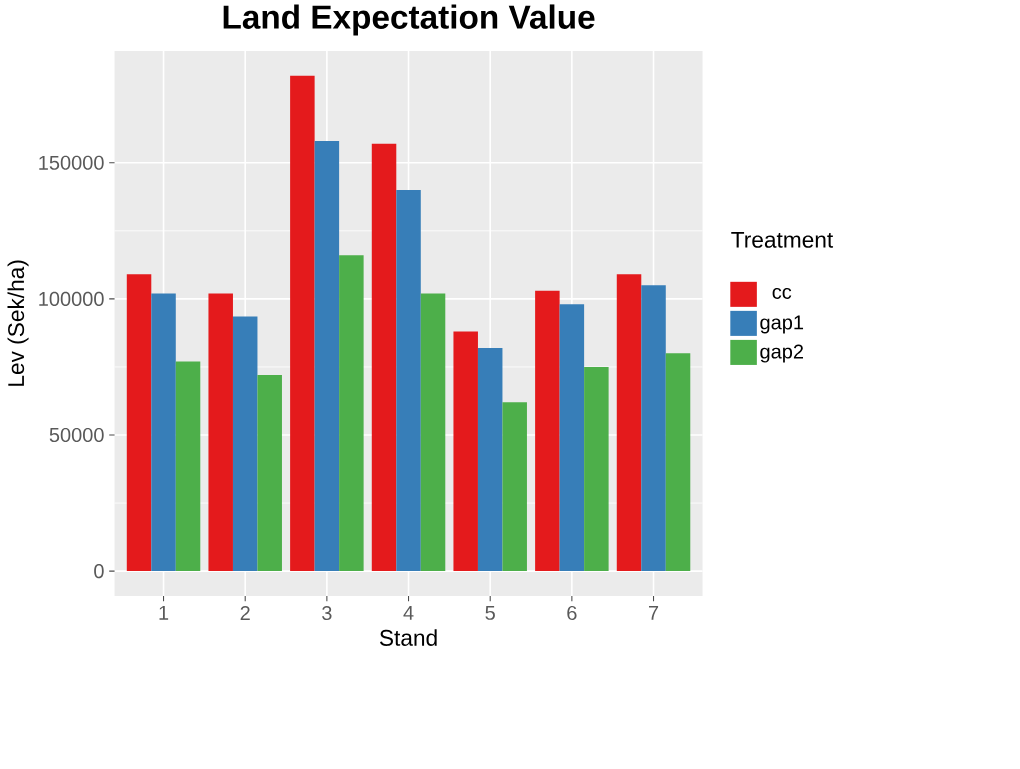  Describe the element at coordinates (572, 612) in the screenshot. I see `x-tick-label: 6` at that location.